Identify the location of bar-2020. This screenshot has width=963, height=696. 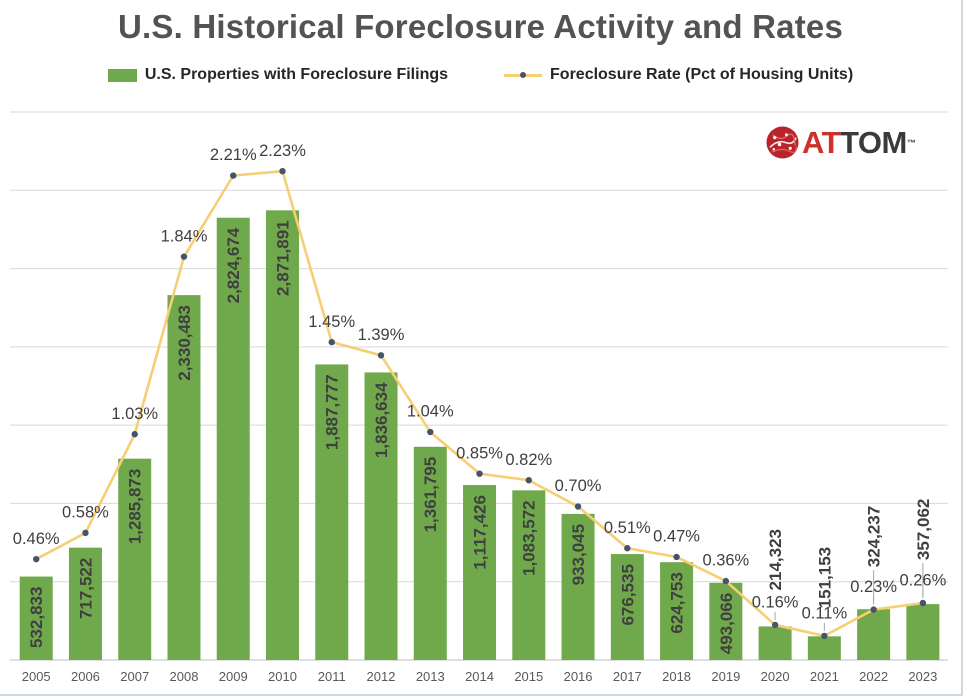
(775, 643).